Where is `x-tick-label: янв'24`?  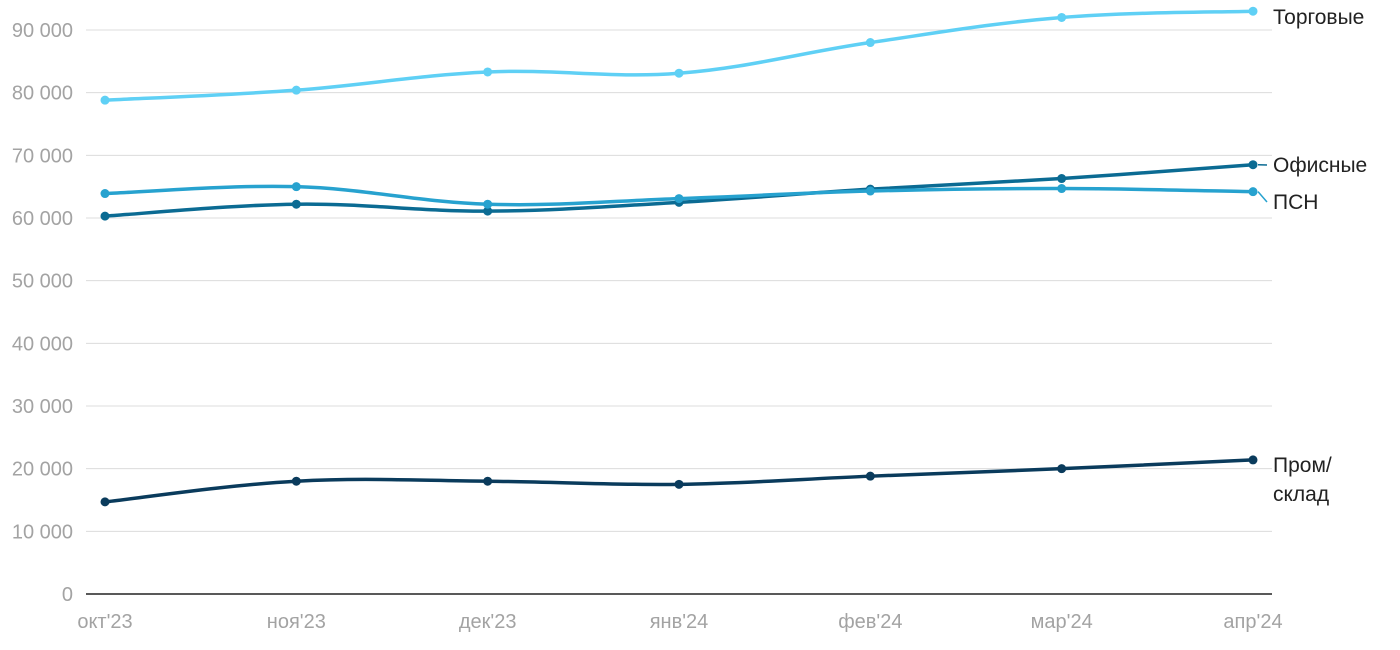
x-tick-label: янв'24 is located at coordinates (679, 622).